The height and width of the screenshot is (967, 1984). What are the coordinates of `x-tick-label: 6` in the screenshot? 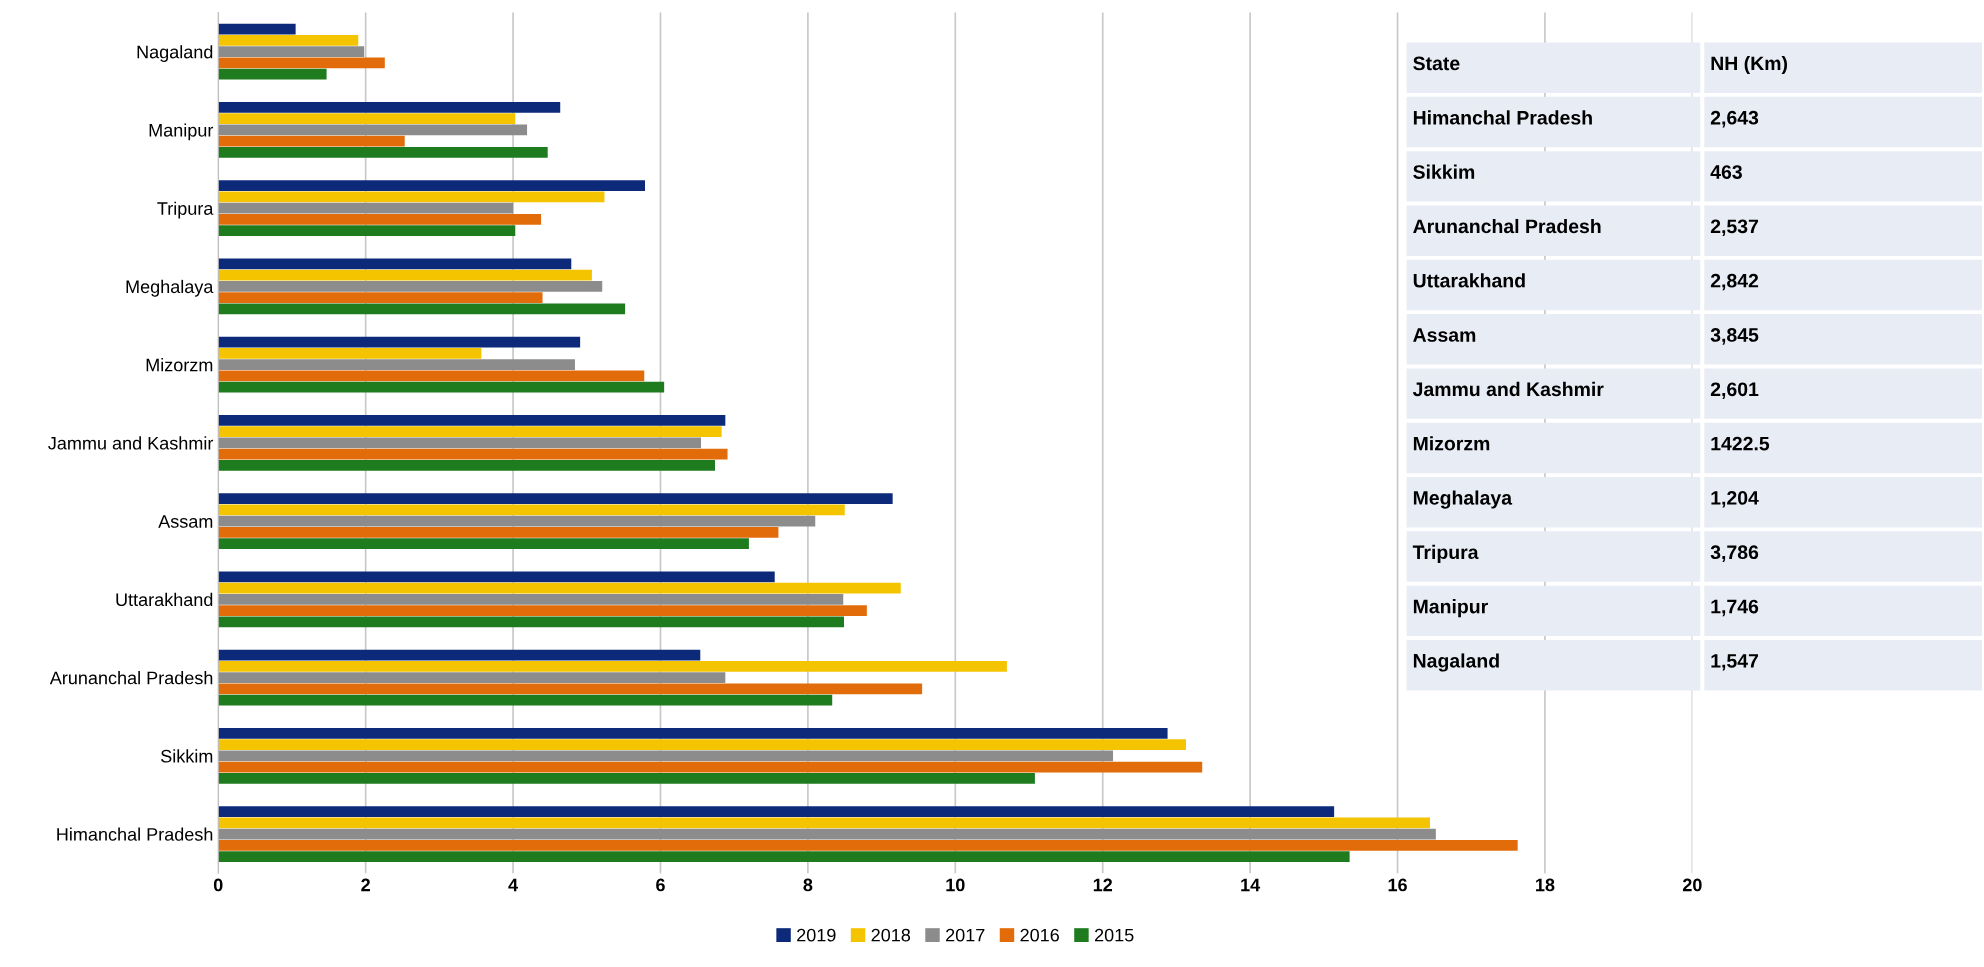 It's located at (660, 885).